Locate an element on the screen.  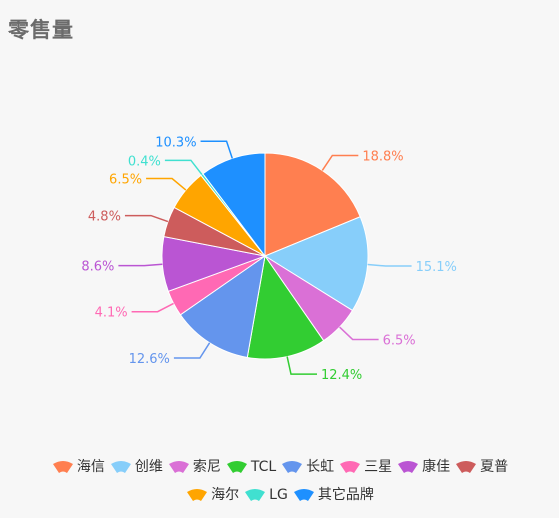
pie-slice-TCL is located at coordinates (285, 307).